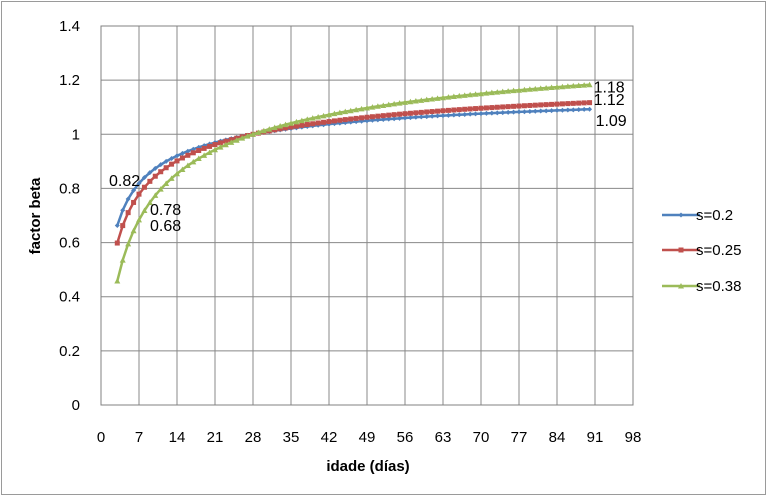 This screenshot has height=498, width=769. I want to click on y-tick-label: 1.2, so click(69, 80).